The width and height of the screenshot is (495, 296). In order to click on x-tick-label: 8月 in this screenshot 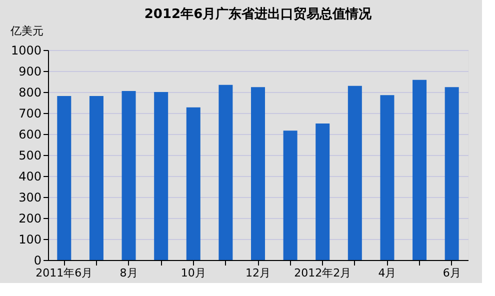, I will do `click(129, 273)`.